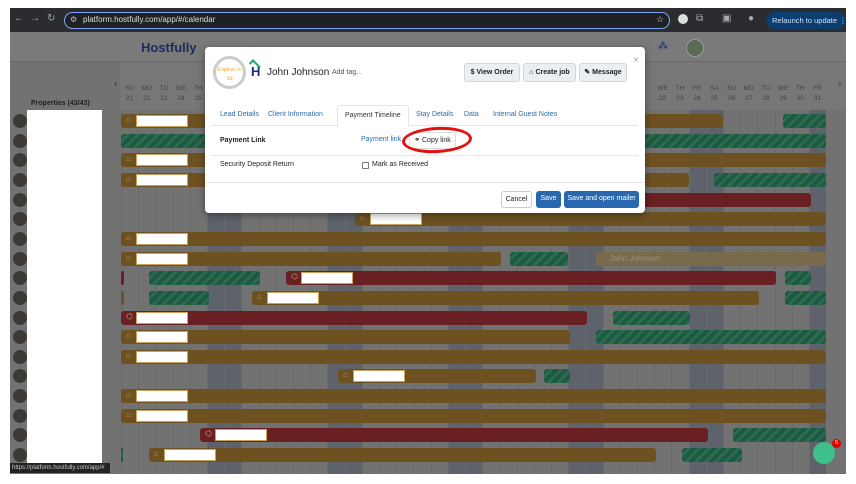 This screenshot has width=856, height=484. What do you see at coordinates (373, 116) in the screenshot?
I see `tab-payment-timeline: Payment Timeline` at bounding box center [373, 116].